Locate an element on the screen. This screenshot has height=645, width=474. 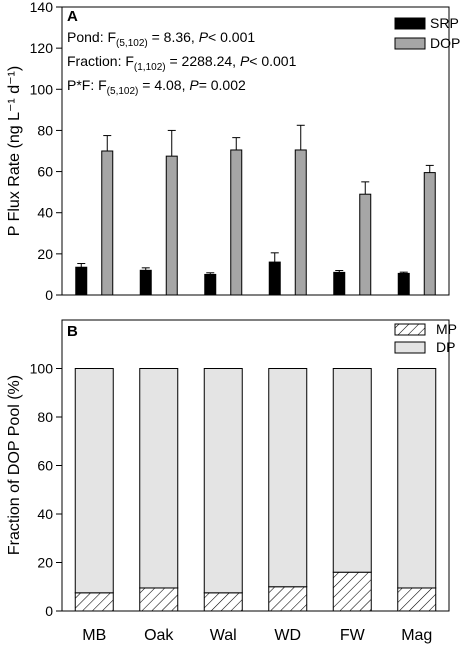
stat-pond: Pond: F(5,102) = 8.36, P< 0.001 is located at coordinates (161, 39).